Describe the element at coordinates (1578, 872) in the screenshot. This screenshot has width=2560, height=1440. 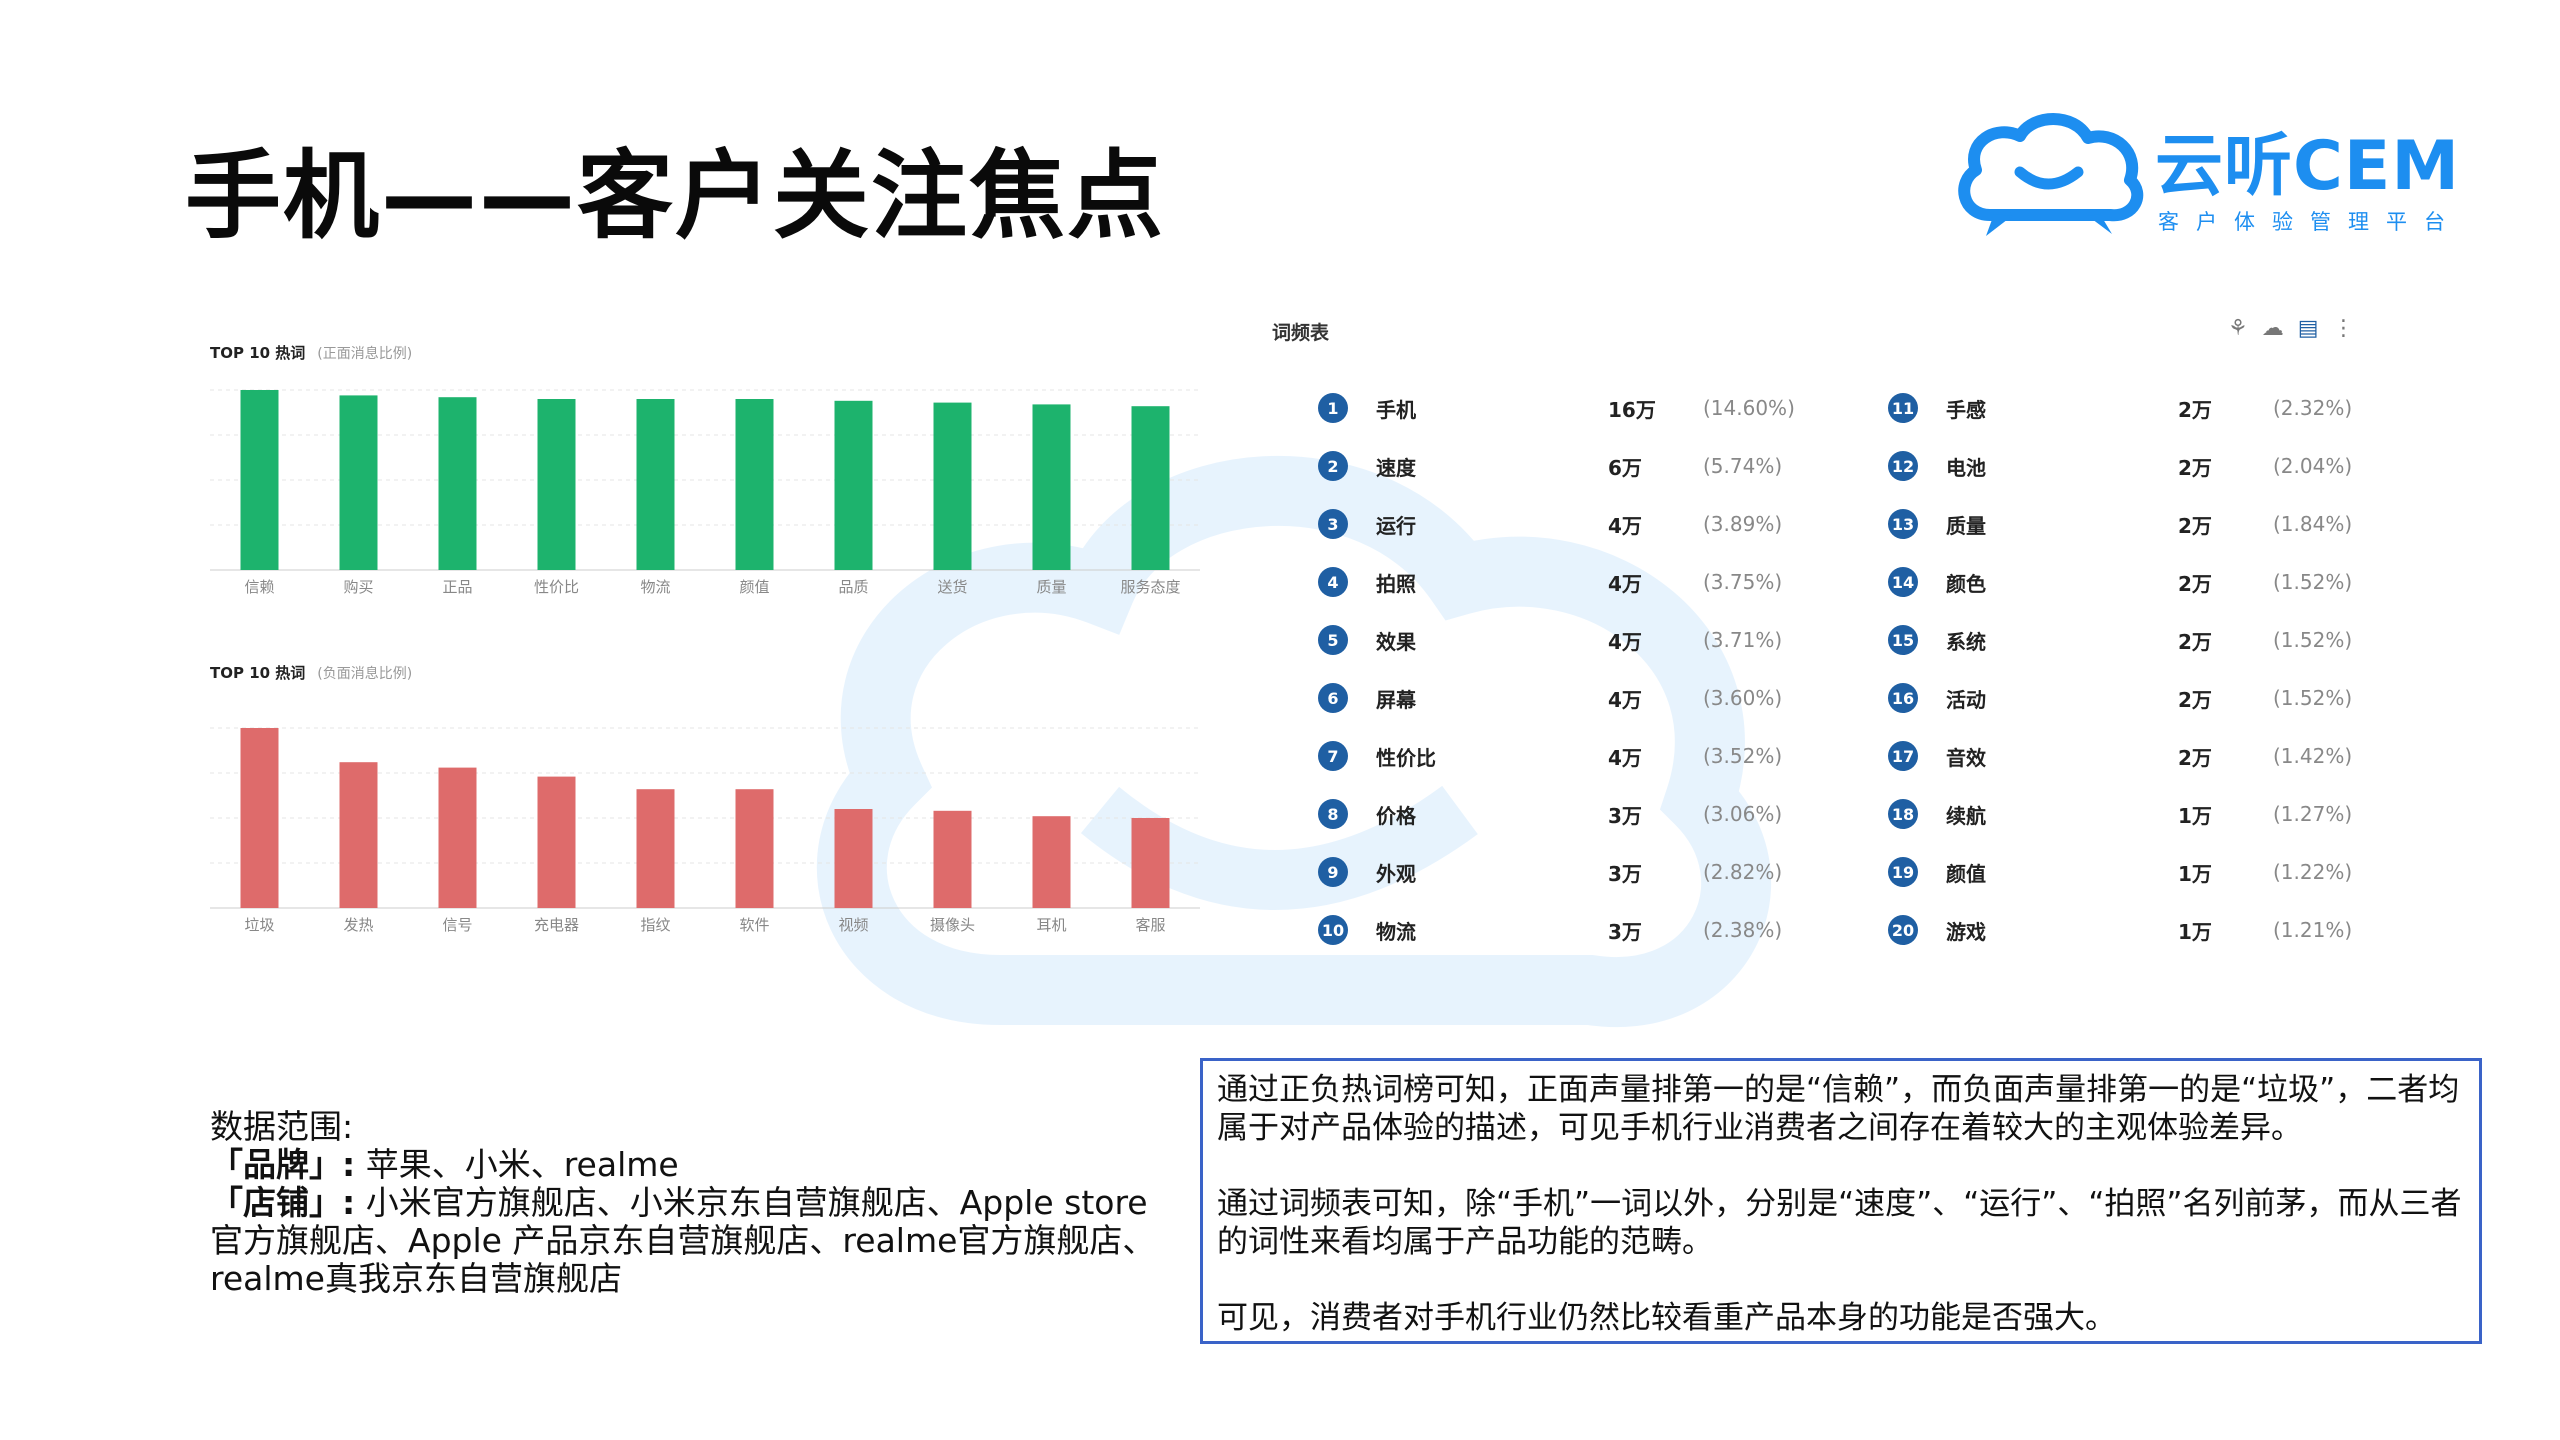
I see `freq-row: 9 外观 3万 (2.82%)` at that location.